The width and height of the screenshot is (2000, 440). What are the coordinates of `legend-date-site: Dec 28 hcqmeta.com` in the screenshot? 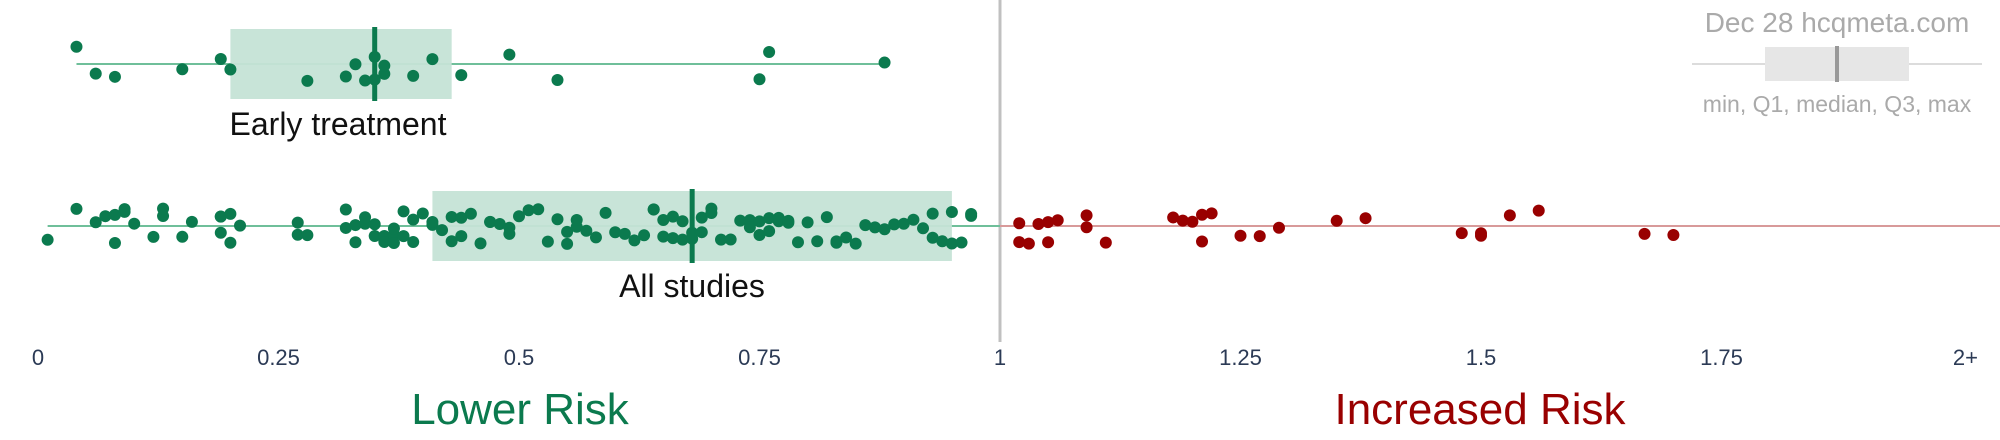 It's located at (1837, 22).